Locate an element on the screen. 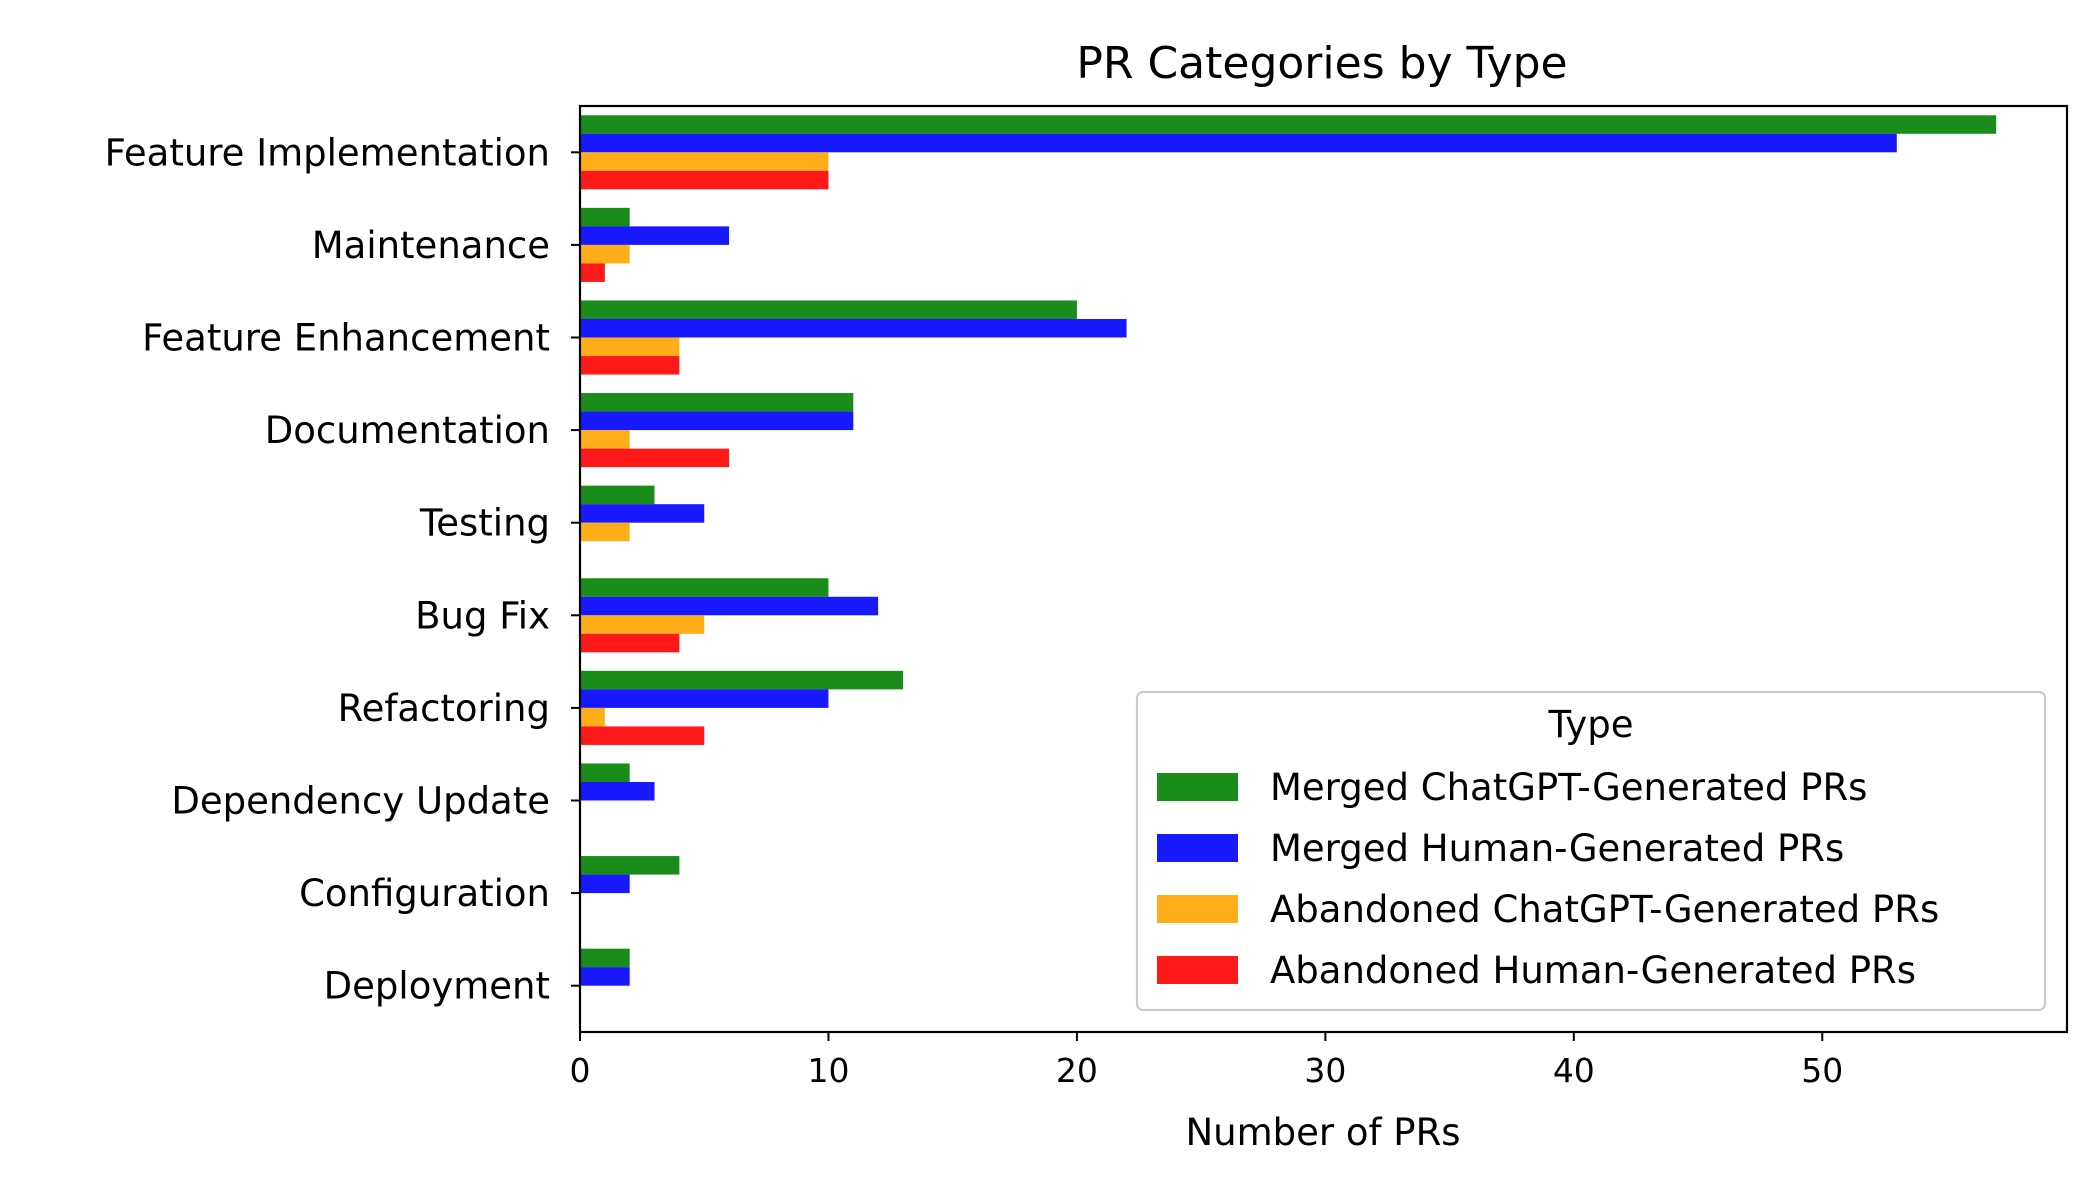 This screenshot has width=2100, height=1200. y-tick-label: Documentation is located at coordinates (407, 430).